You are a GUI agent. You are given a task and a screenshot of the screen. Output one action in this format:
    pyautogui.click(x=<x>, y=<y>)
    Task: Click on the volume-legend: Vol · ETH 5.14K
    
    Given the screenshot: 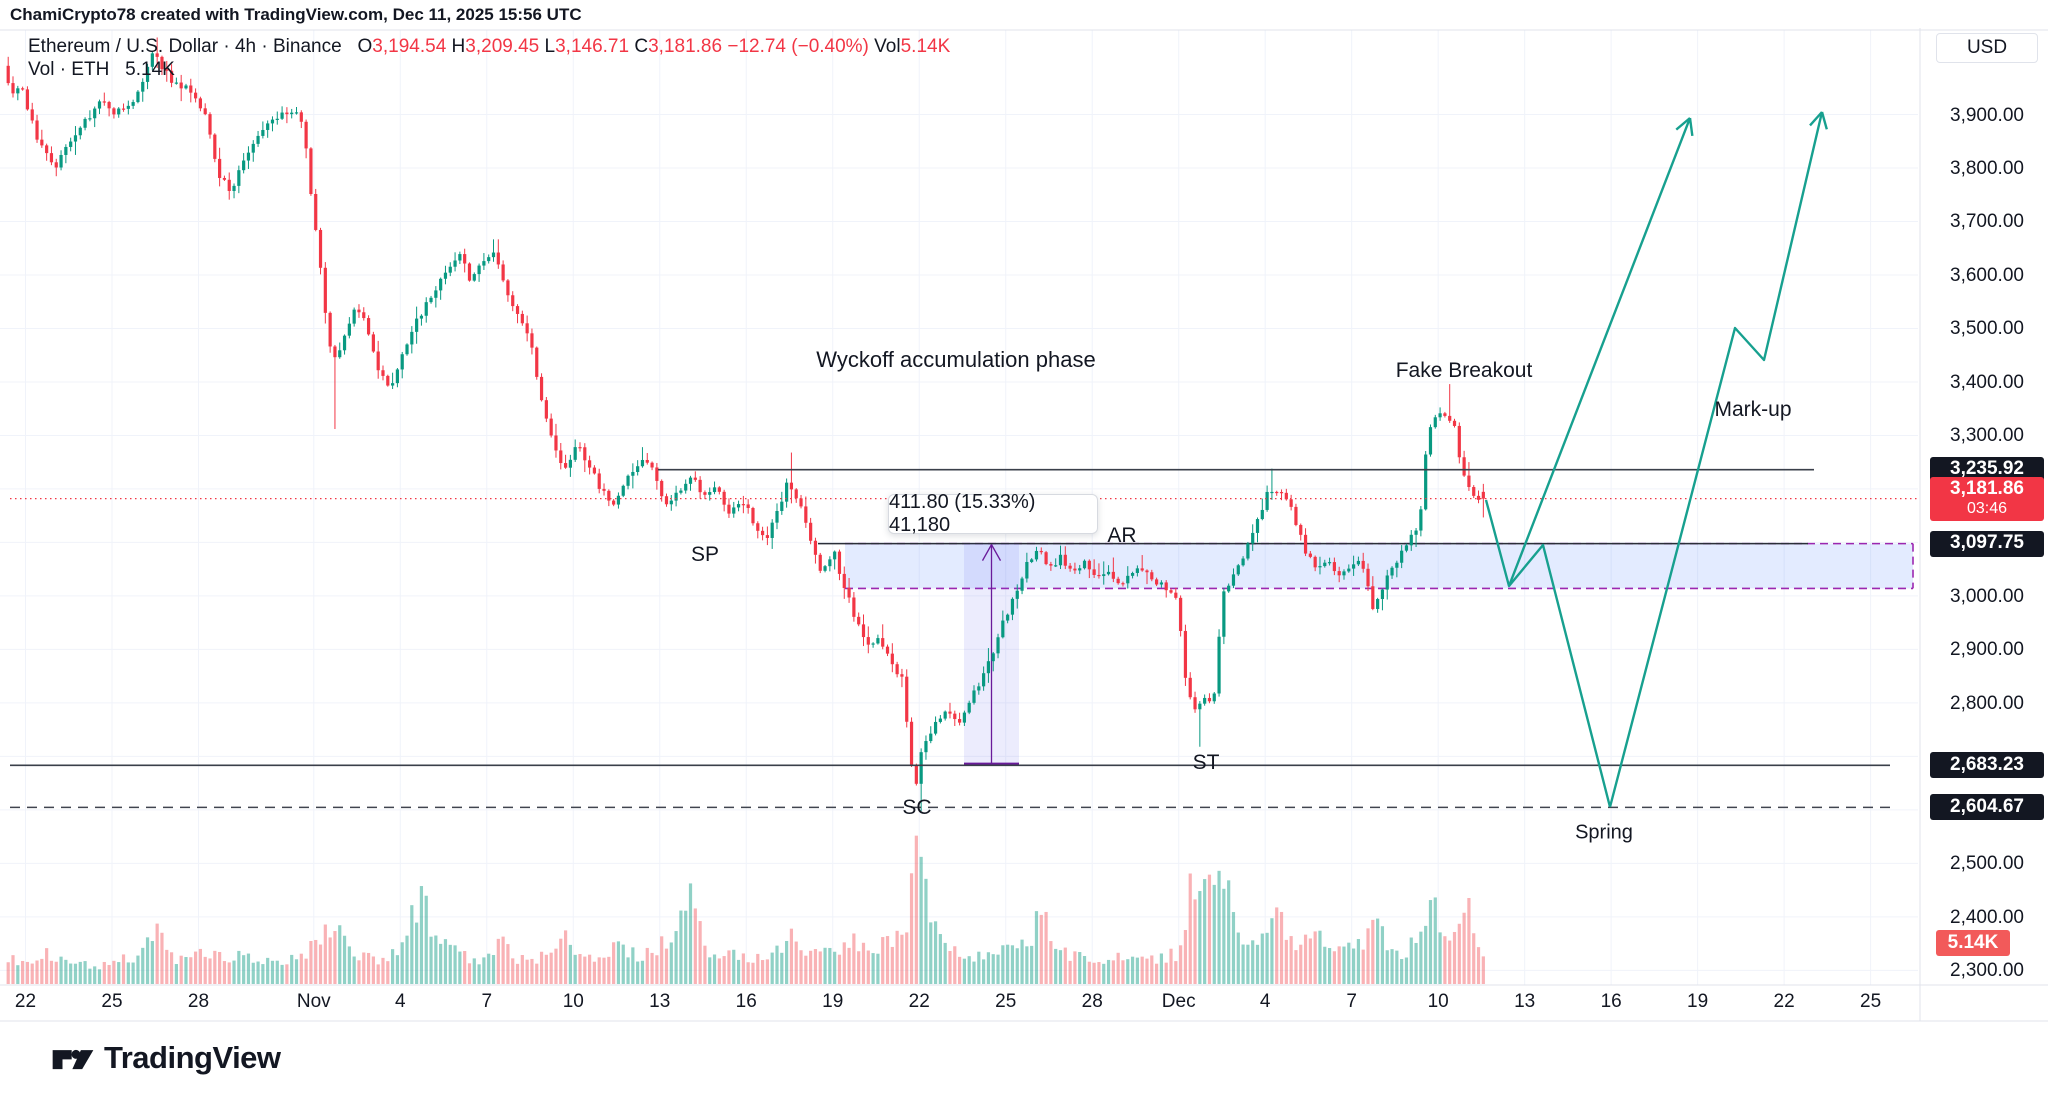 What is the action you would take?
    pyautogui.click(x=101, y=70)
    